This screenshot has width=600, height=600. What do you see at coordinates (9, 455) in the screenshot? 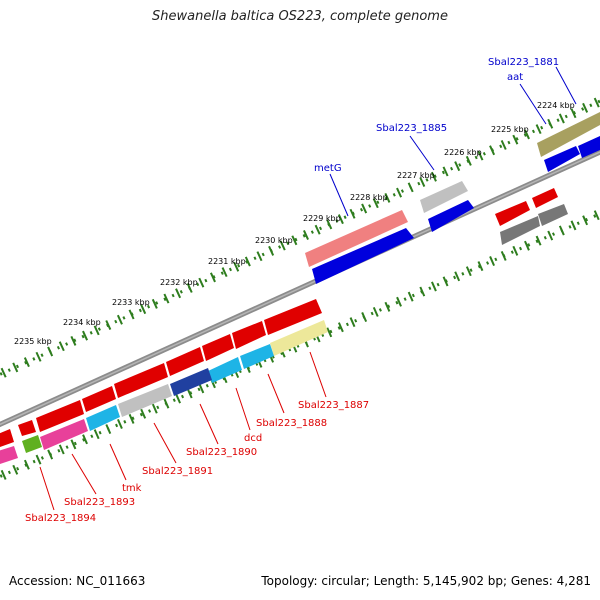
I see `cds-magenta-left` at bounding box center [9, 455].